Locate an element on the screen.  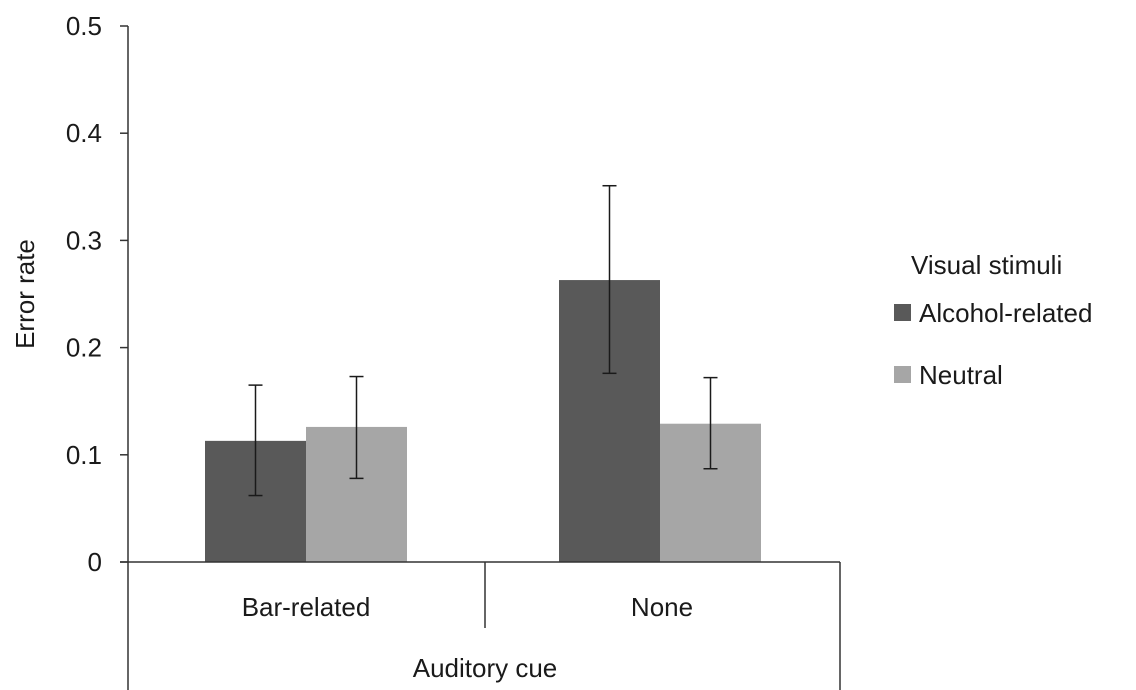
category-label: Bar-related is located at coordinates (306, 607).